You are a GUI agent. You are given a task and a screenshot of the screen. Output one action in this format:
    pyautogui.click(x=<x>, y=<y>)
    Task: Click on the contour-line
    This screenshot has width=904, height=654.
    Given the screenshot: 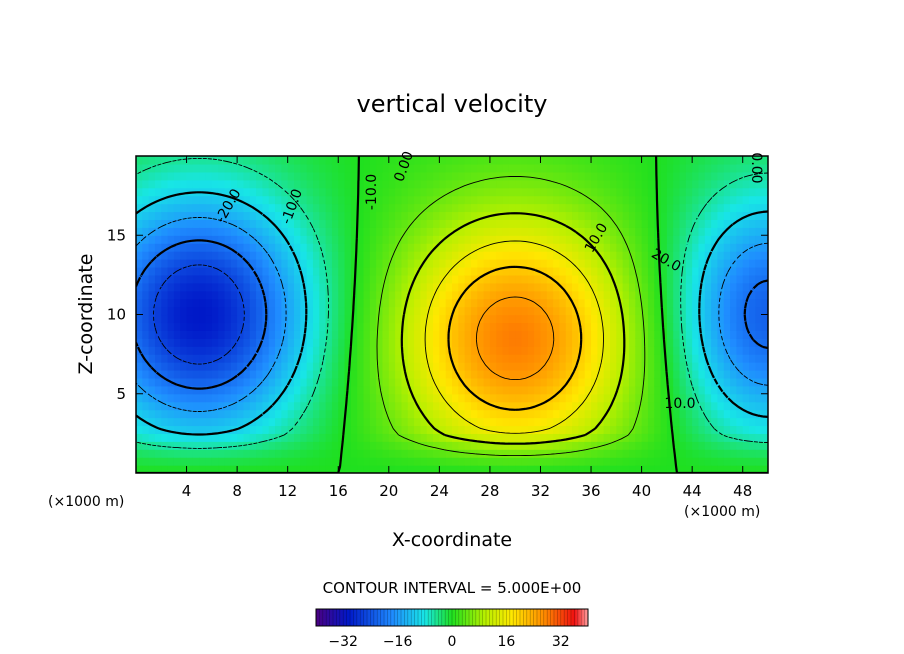 What is the action you would take?
    pyautogui.click(x=515, y=338)
    